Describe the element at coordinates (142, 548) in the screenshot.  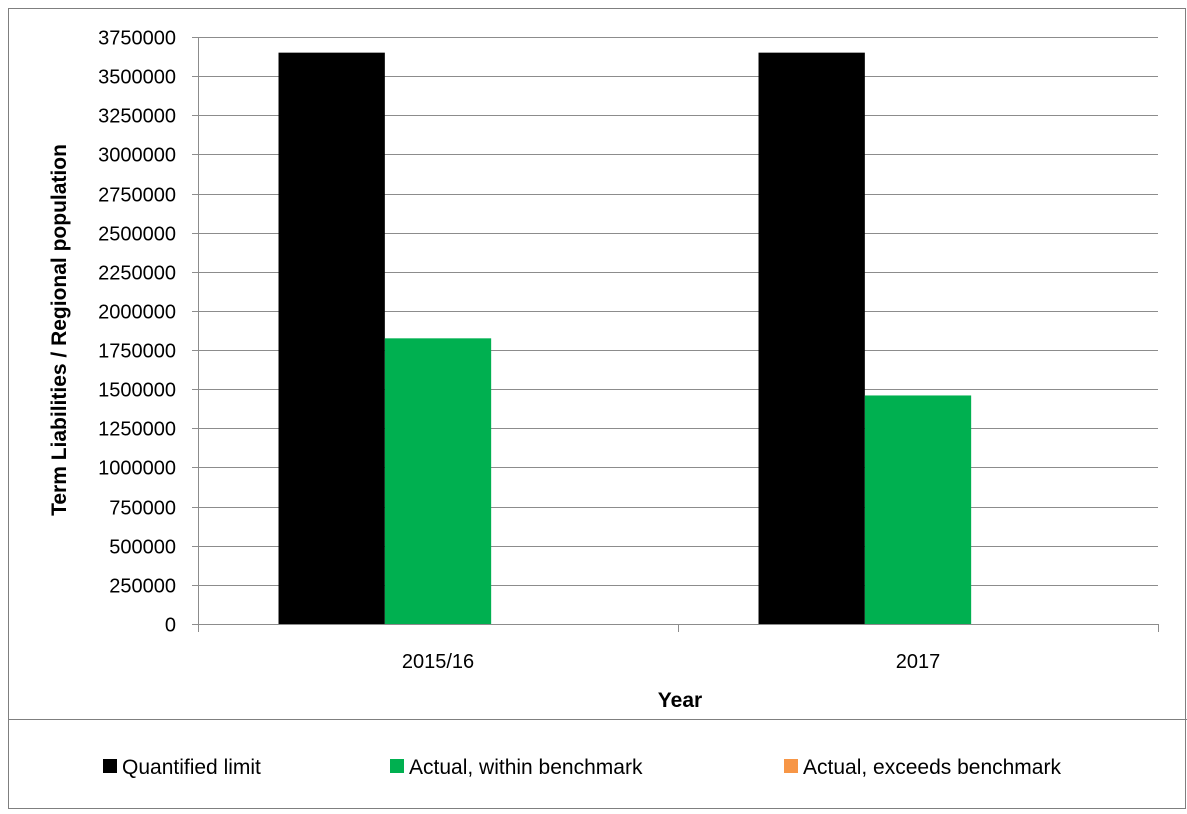
I see `y-tick-label: 500000` at that location.